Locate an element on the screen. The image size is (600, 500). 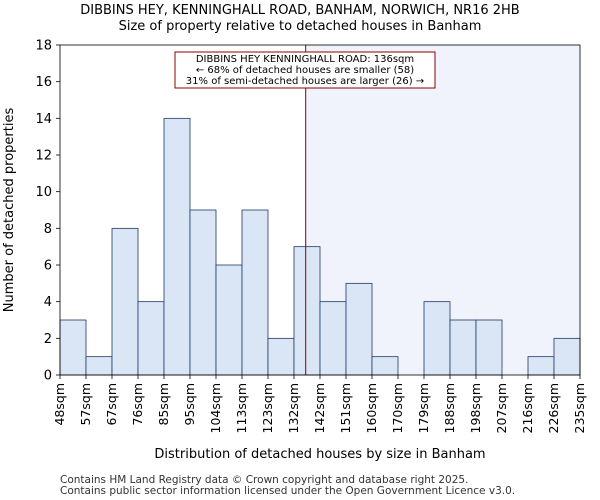
x-tick-label: 48sqm is located at coordinates (59, 404).